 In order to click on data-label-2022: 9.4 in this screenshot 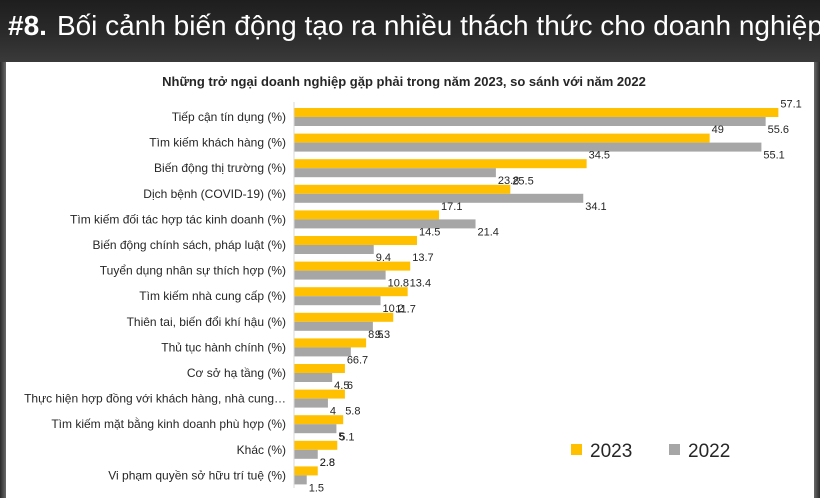, I will do `click(383, 258)`.